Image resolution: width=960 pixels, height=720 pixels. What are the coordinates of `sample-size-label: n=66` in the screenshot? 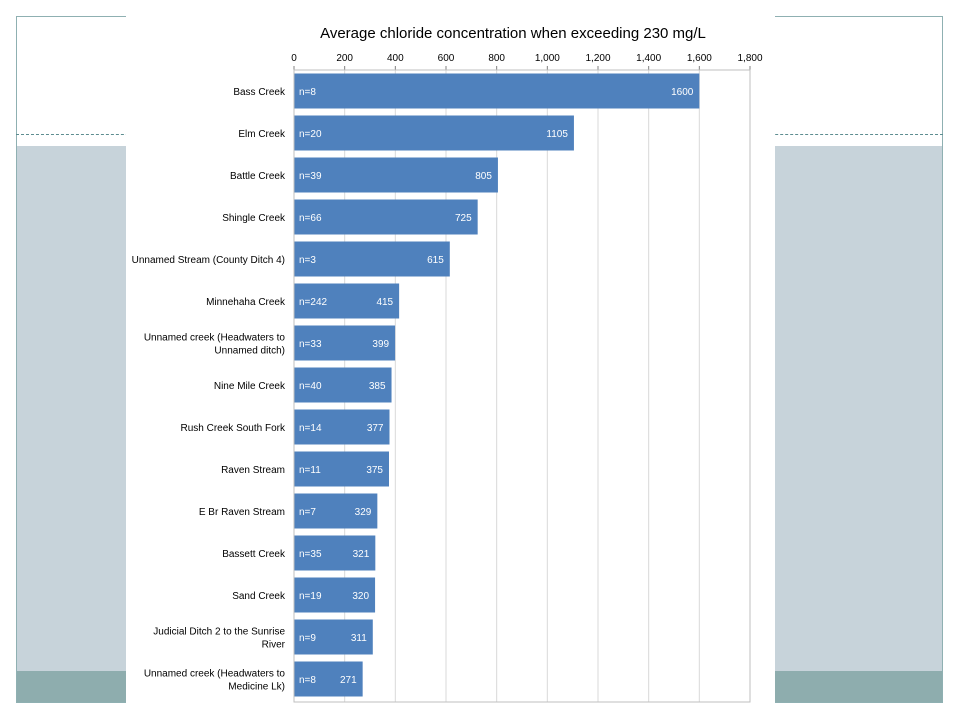 It's located at (310, 218).